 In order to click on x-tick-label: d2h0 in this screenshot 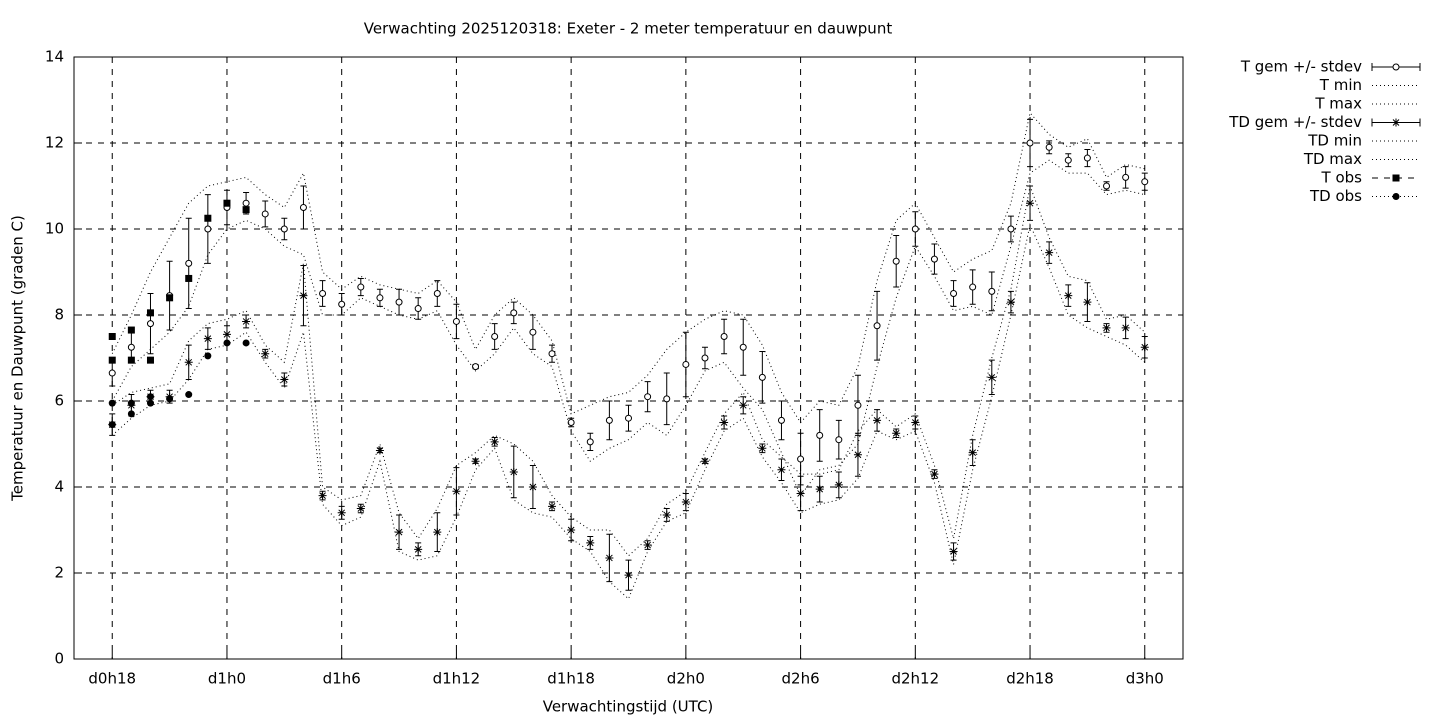, I will do `click(686, 679)`.